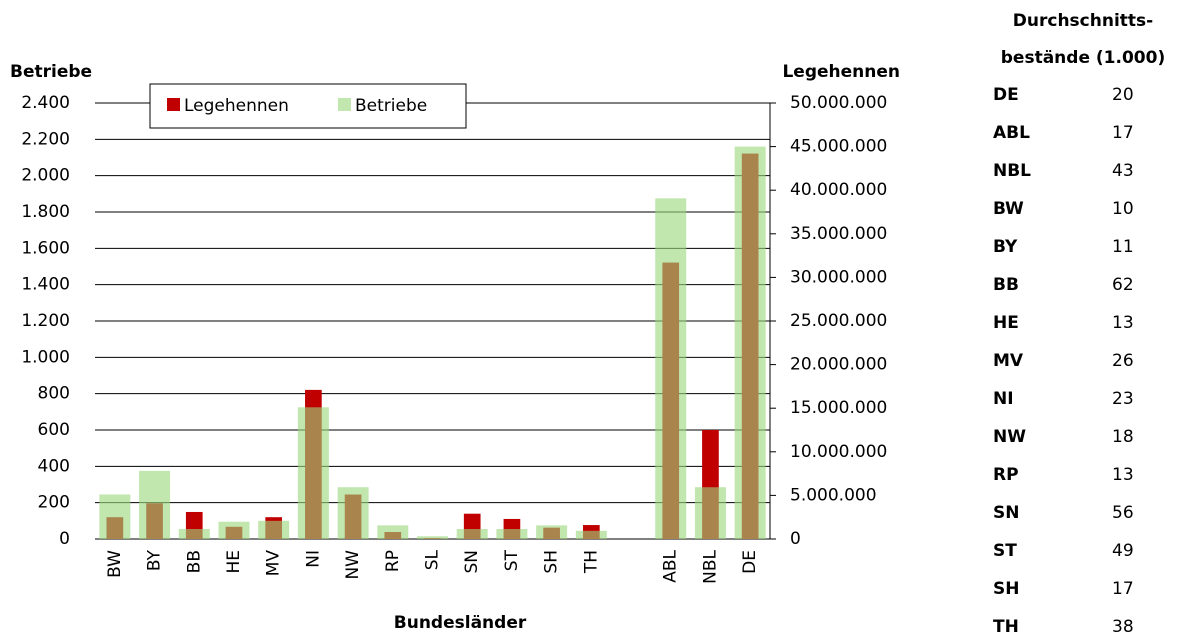 The width and height of the screenshot is (1184, 637). What do you see at coordinates (64, 539) in the screenshot?
I see `y-tick-label: 0` at bounding box center [64, 539].